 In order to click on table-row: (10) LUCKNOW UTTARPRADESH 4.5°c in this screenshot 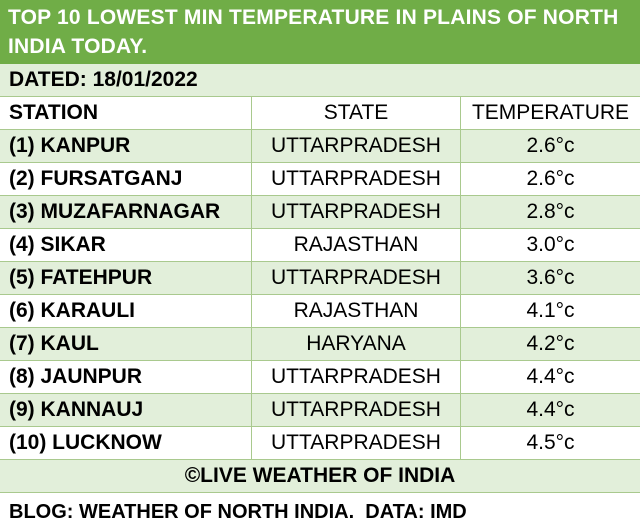, I will do `click(320, 443)`.